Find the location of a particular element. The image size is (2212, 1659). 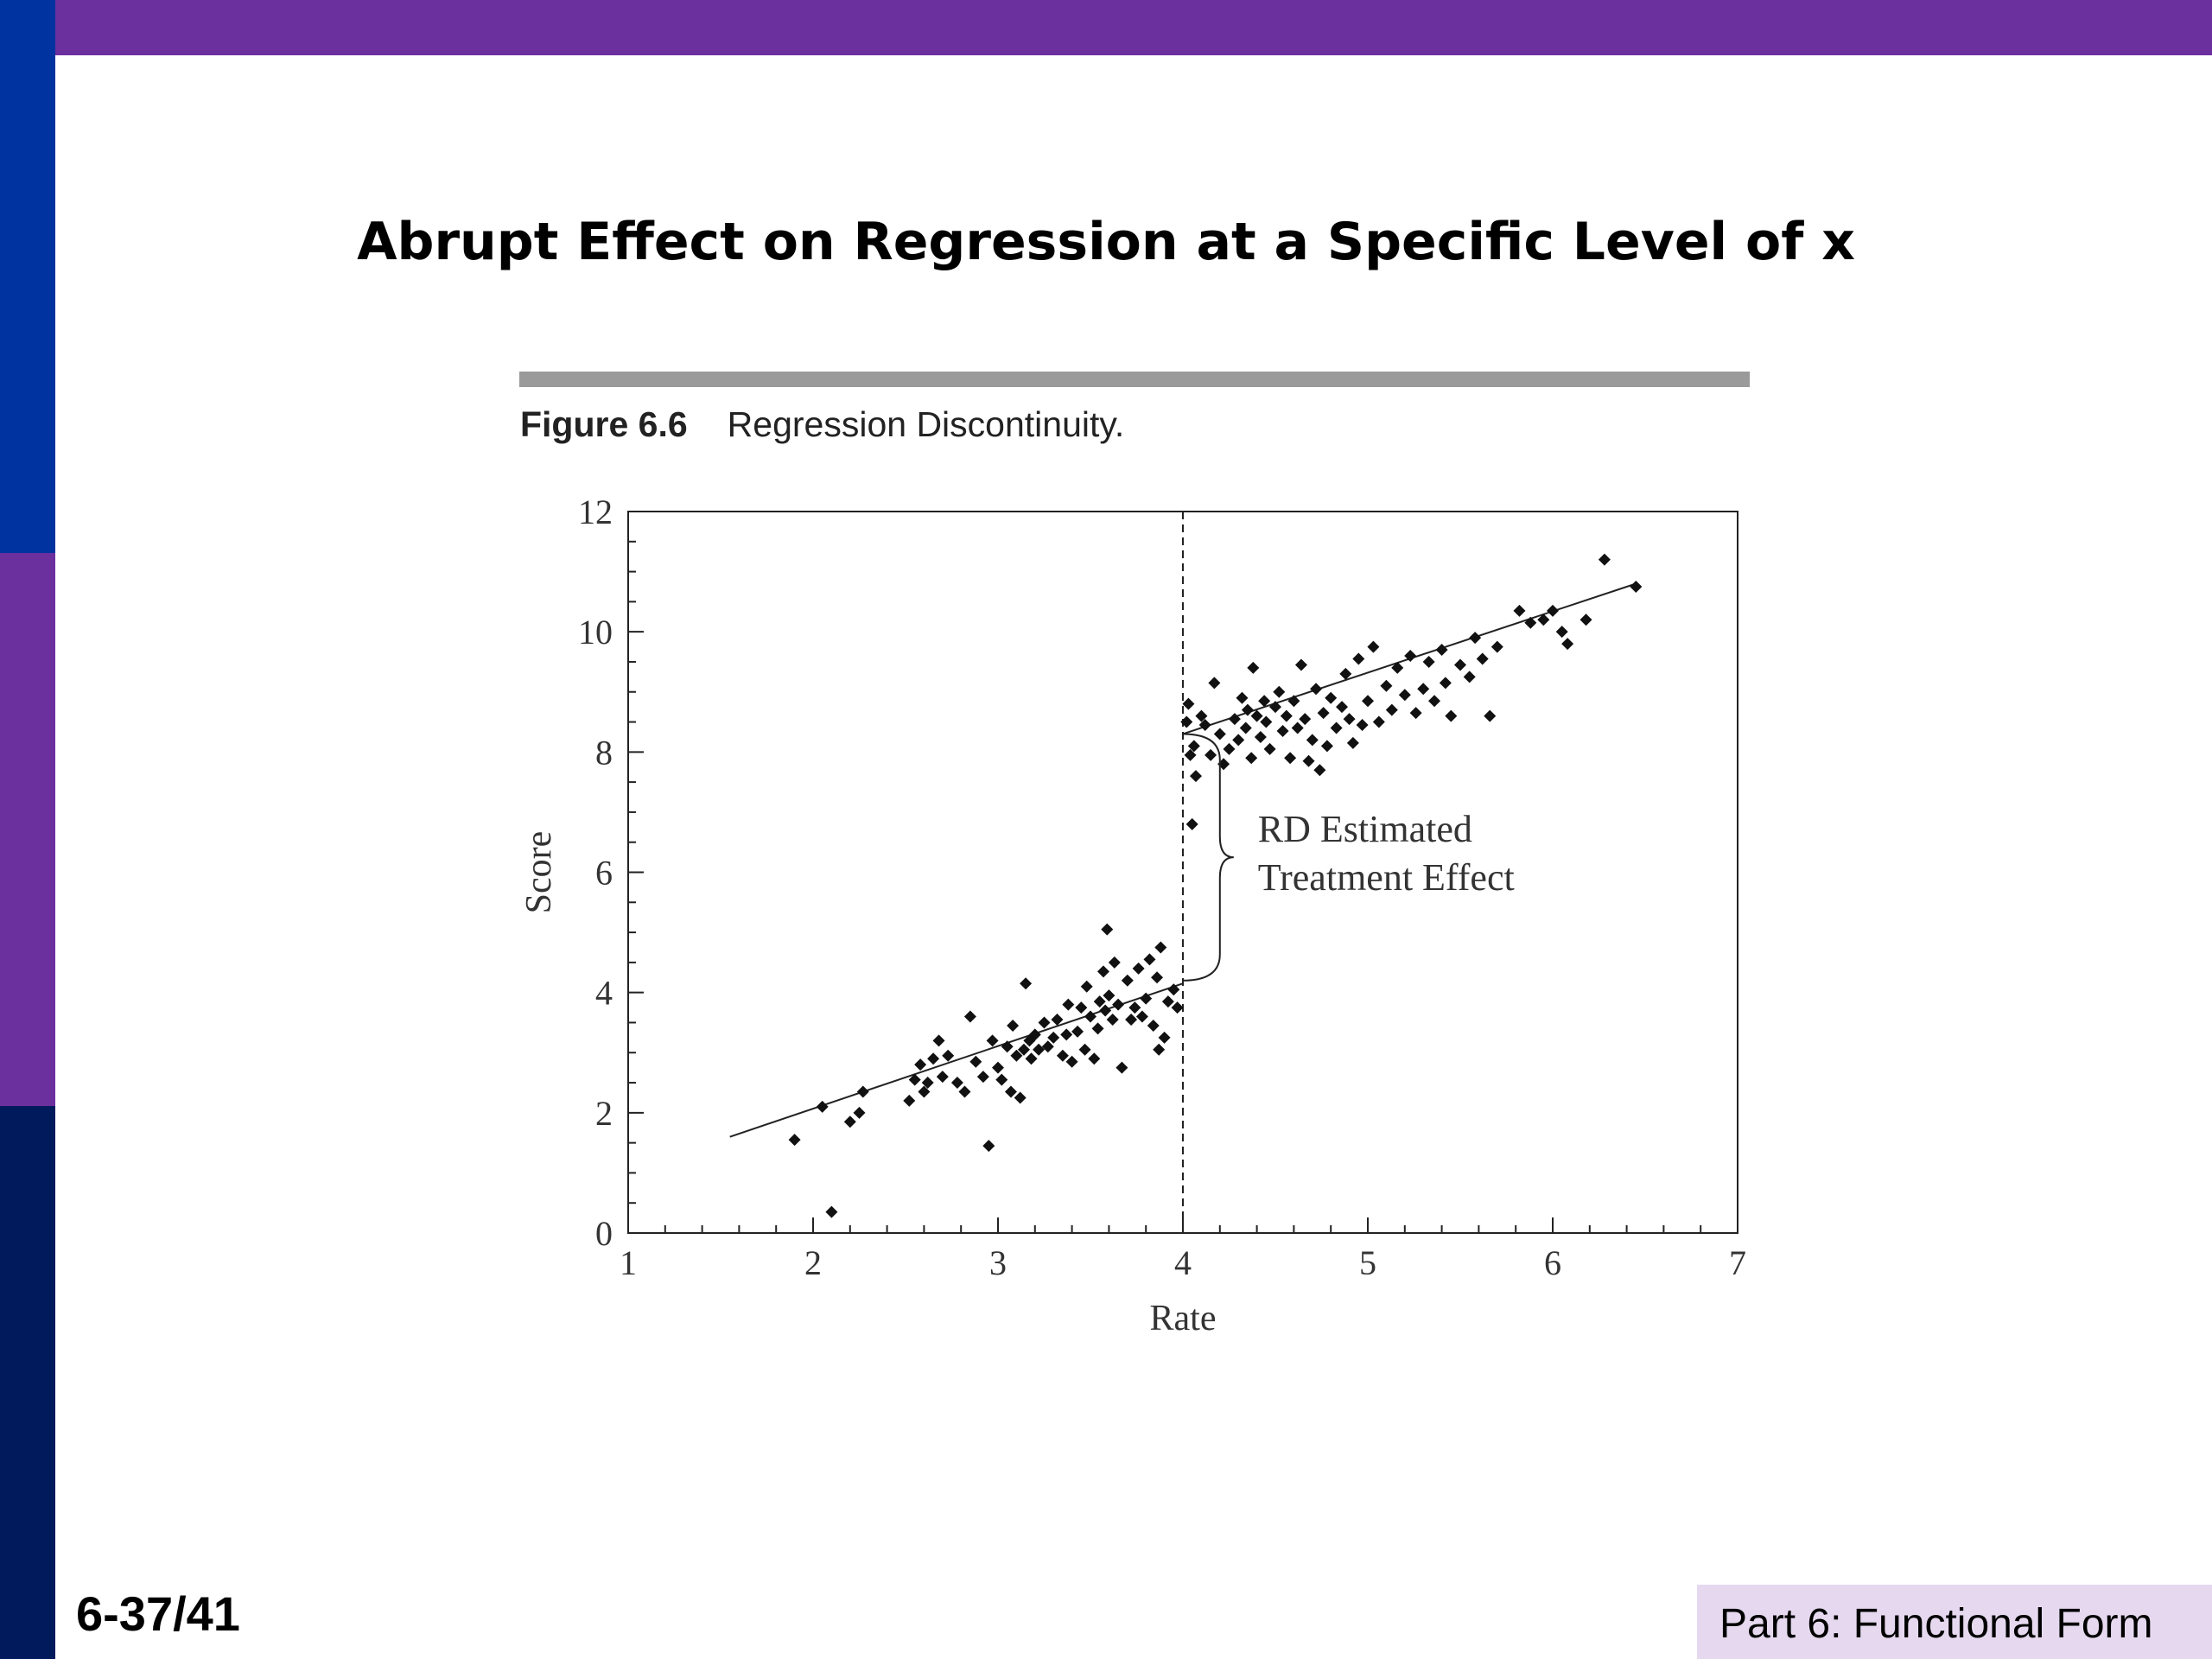

slide-number: 6-37/41 is located at coordinates (158, 1613).